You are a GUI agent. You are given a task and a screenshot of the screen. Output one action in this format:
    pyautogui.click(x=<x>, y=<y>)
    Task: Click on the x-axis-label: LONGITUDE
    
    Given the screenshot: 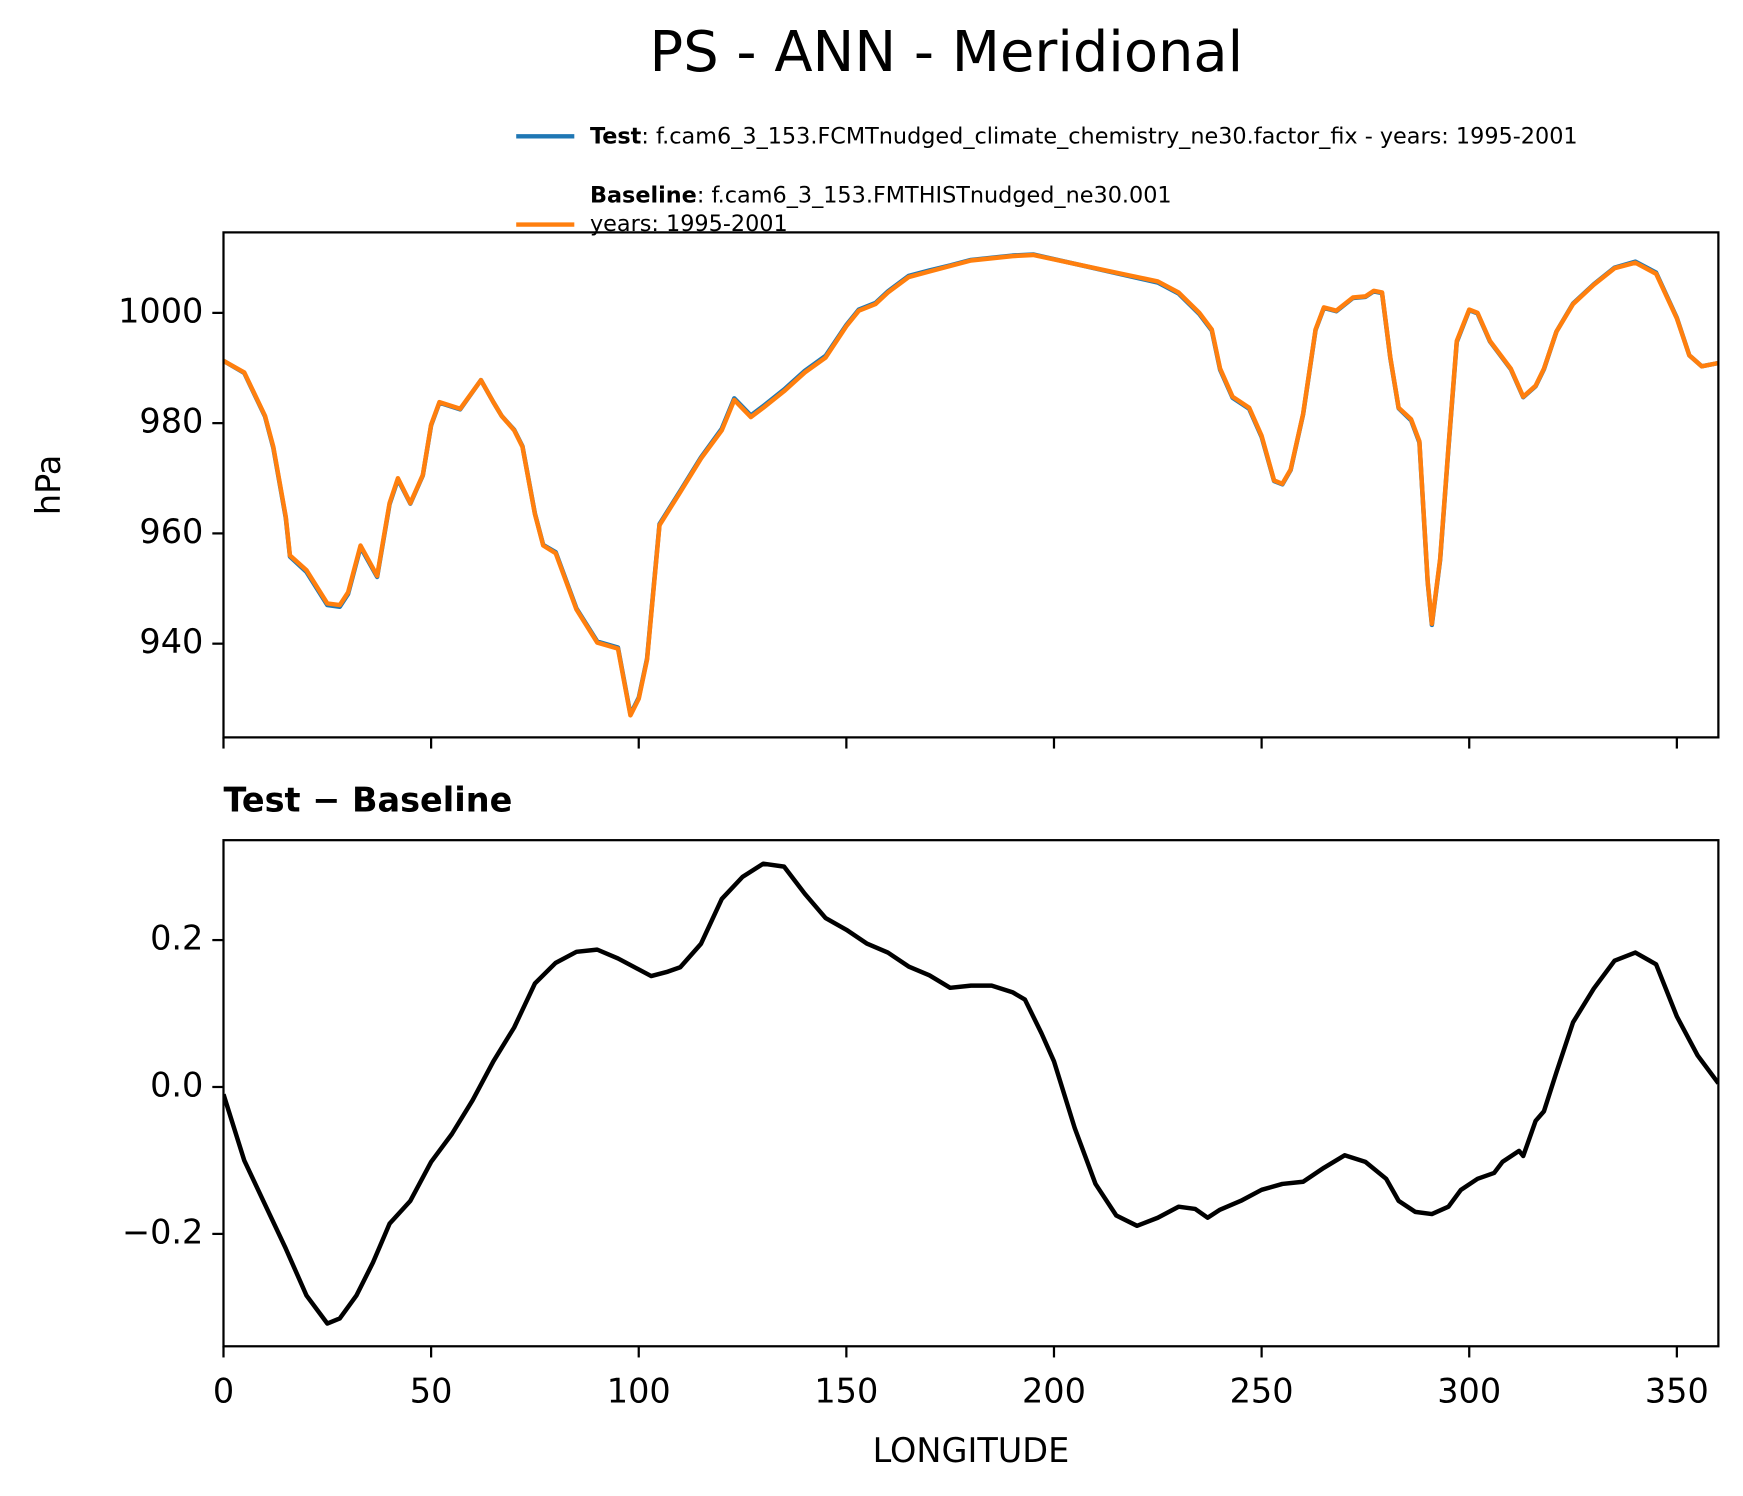 What is the action you would take?
    pyautogui.click(x=971, y=1450)
    